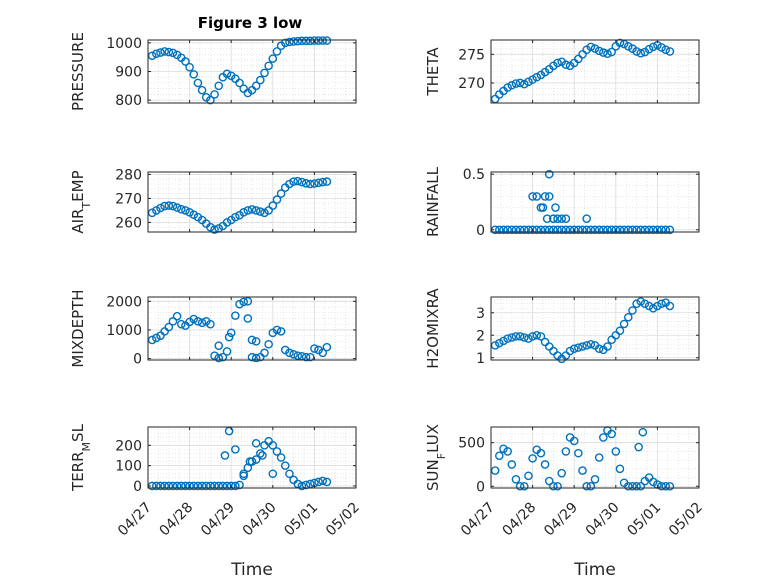 This screenshot has width=778, height=587. What do you see at coordinates (478, 520) in the screenshot?
I see `x-tick-label: 04/27` at bounding box center [478, 520].